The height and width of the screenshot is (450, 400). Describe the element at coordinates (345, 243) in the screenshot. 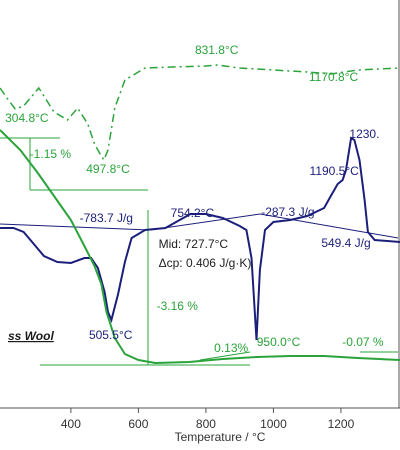

I see `annotation-label: 549.4 J/g` at that location.